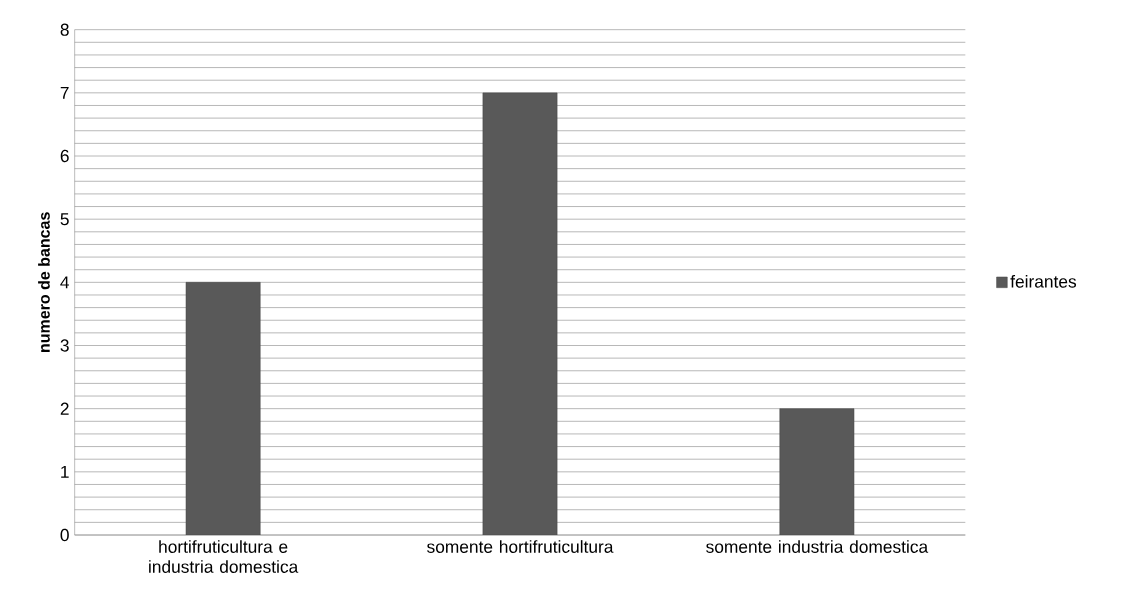  I want to click on y-tick-label: 8, so click(64, 29).